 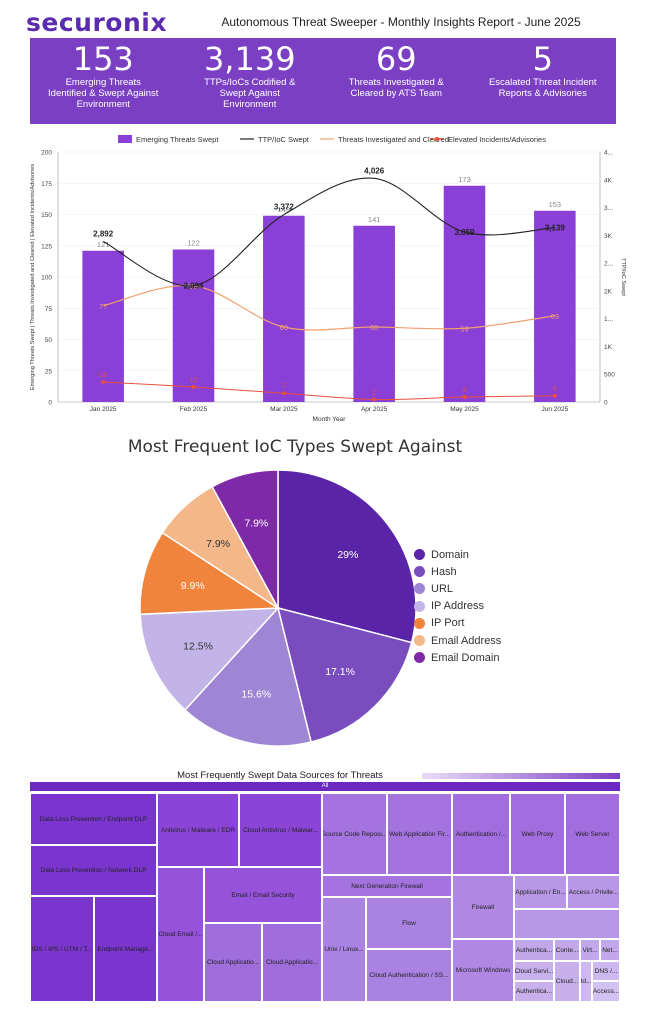 I want to click on x-axis-title: Month Year, so click(x=330, y=419).